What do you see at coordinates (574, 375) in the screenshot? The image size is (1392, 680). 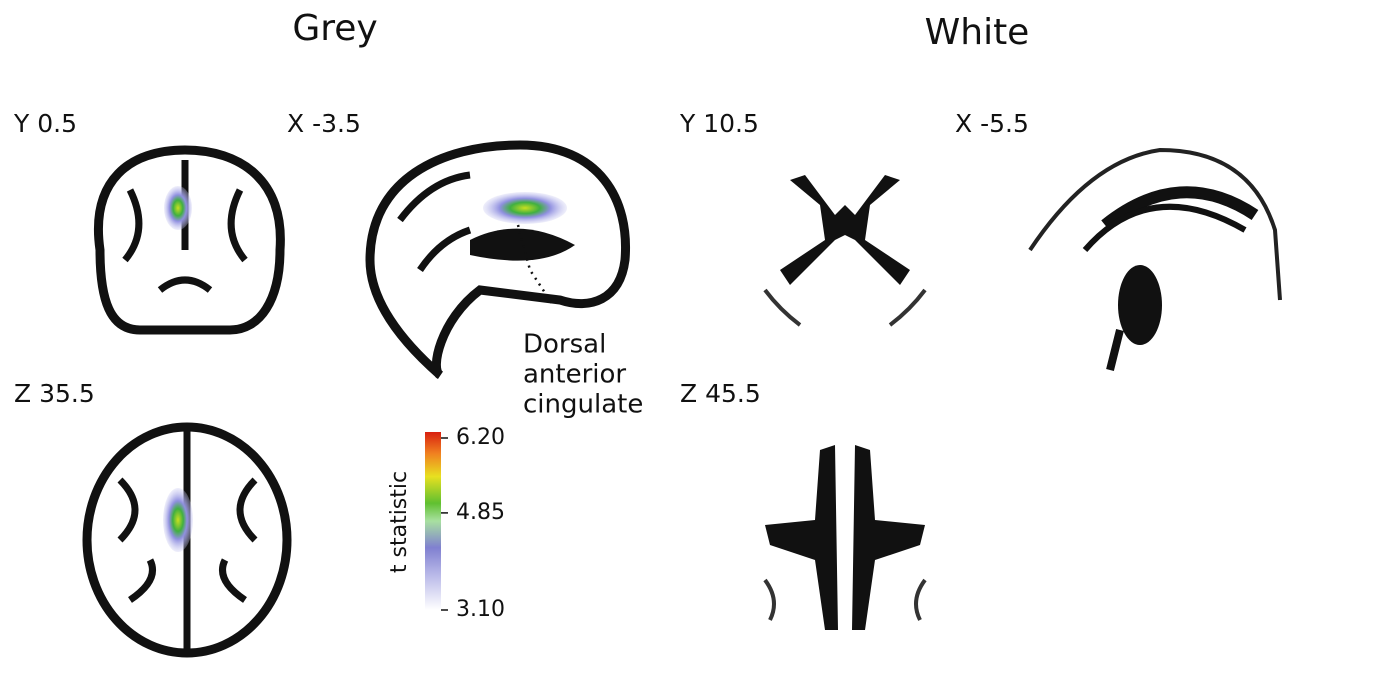 I see `annotation-line: anterior` at bounding box center [574, 375].